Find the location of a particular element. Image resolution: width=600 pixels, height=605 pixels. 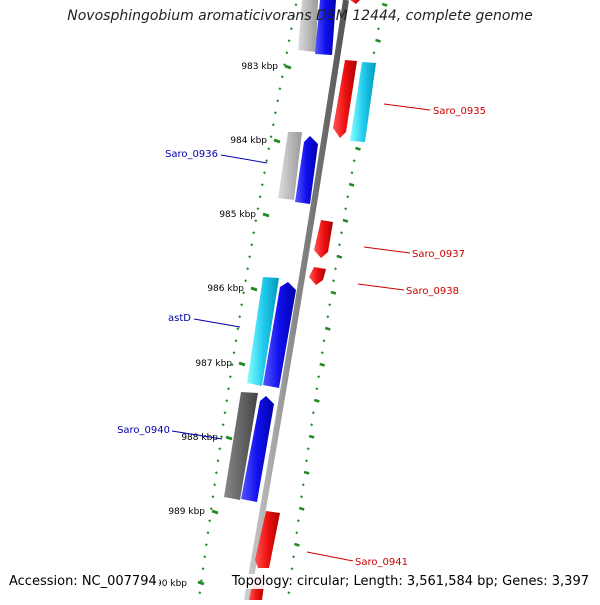

gene-label-forward: astD is located at coordinates (179, 318).